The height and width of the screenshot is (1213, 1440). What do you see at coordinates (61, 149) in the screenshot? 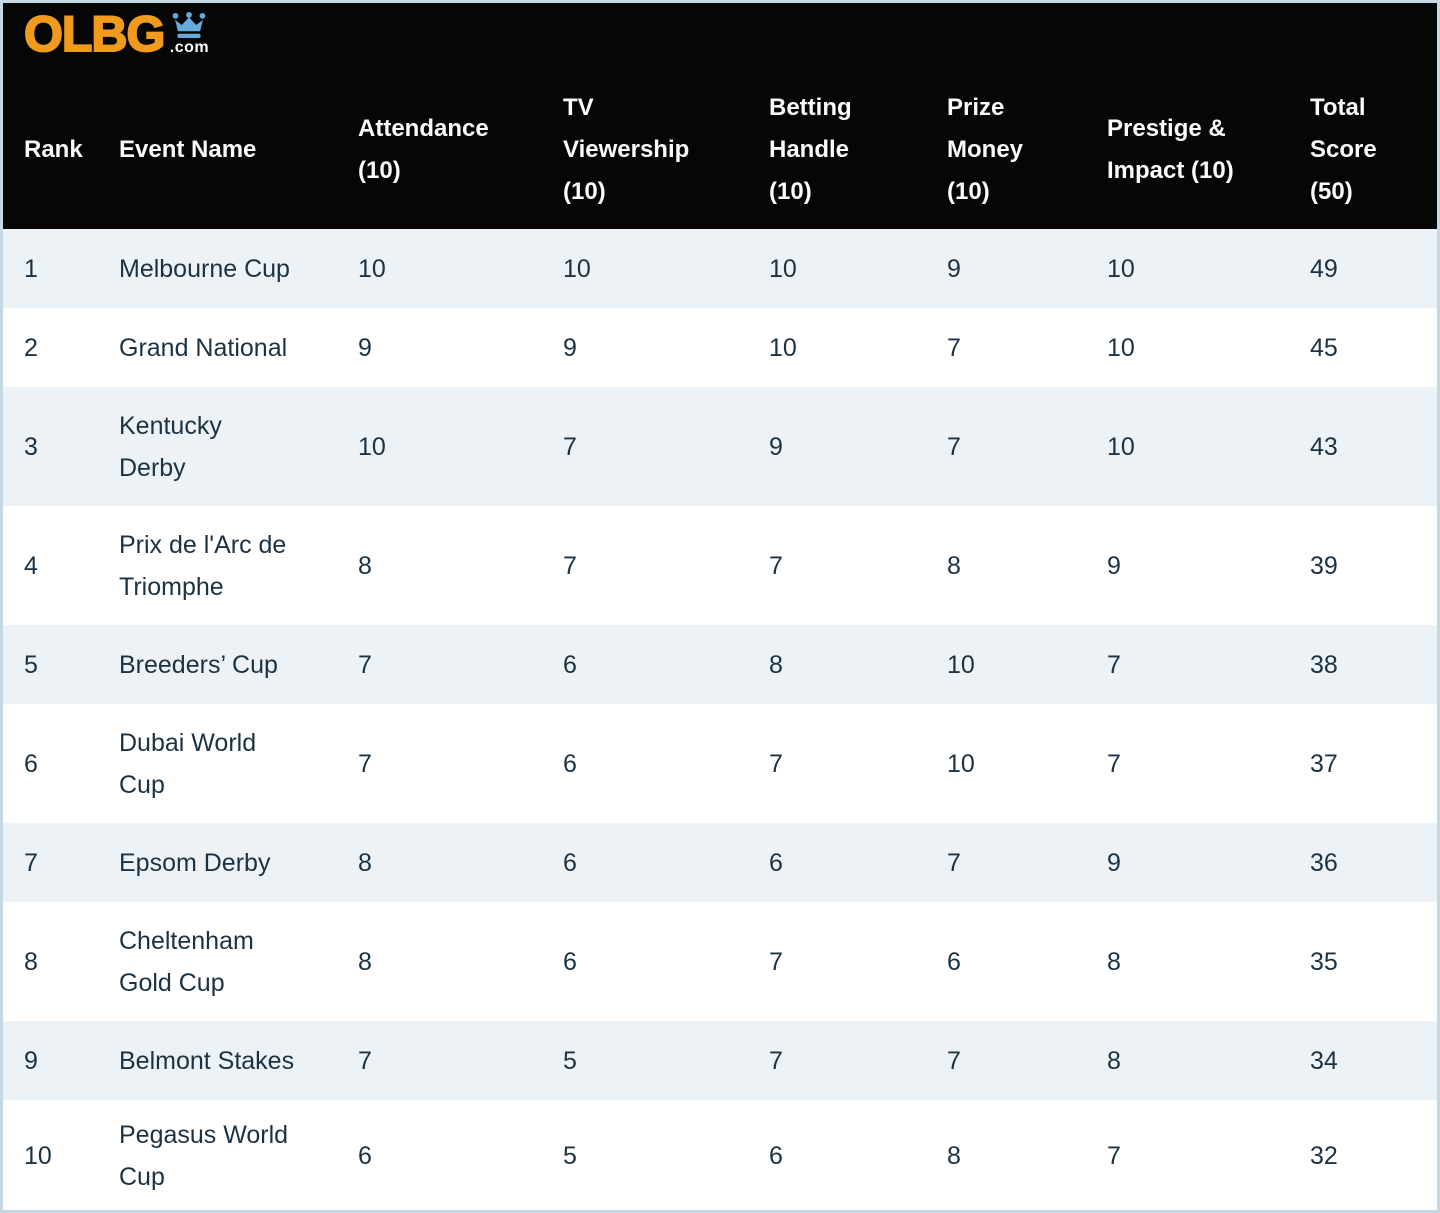
I see `col-header-rank: Rank` at bounding box center [61, 149].